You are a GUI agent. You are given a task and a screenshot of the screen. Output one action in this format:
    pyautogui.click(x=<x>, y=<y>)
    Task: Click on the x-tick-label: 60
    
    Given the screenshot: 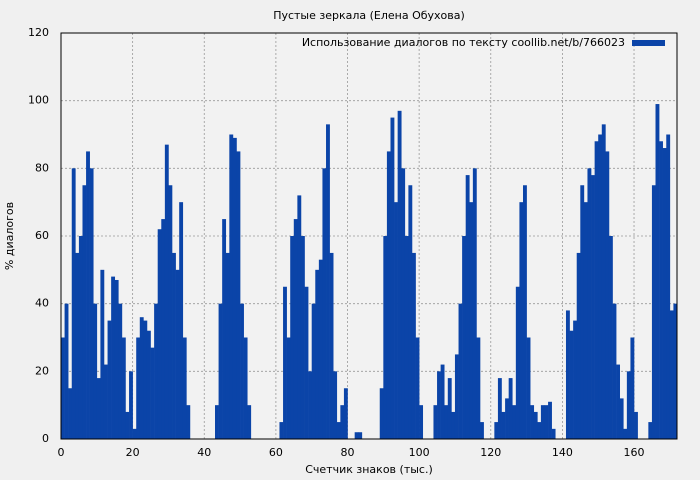 What is the action you would take?
    pyautogui.click(x=276, y=452)
    